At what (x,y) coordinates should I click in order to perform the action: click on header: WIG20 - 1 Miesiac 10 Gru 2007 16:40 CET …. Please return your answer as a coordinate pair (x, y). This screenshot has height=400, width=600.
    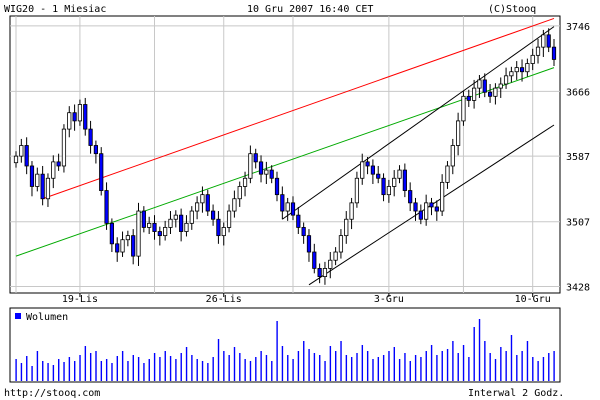
    Looking at the image, I should click on (270, 9).